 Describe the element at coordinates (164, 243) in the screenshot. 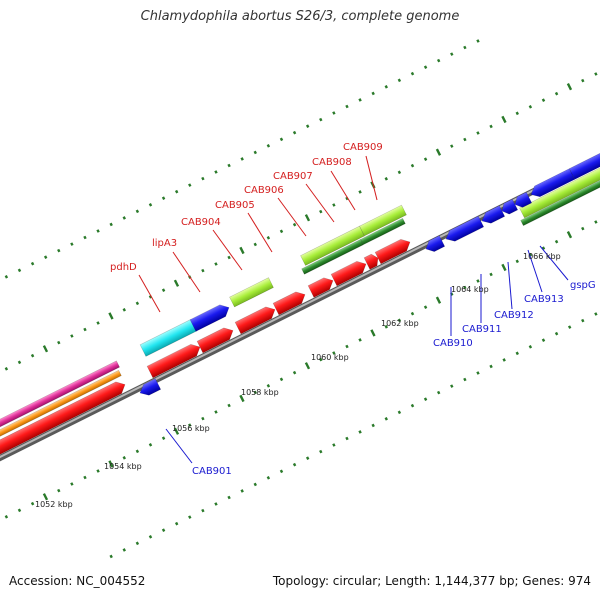

I see `forward-gene-label: lipA3` at that location.